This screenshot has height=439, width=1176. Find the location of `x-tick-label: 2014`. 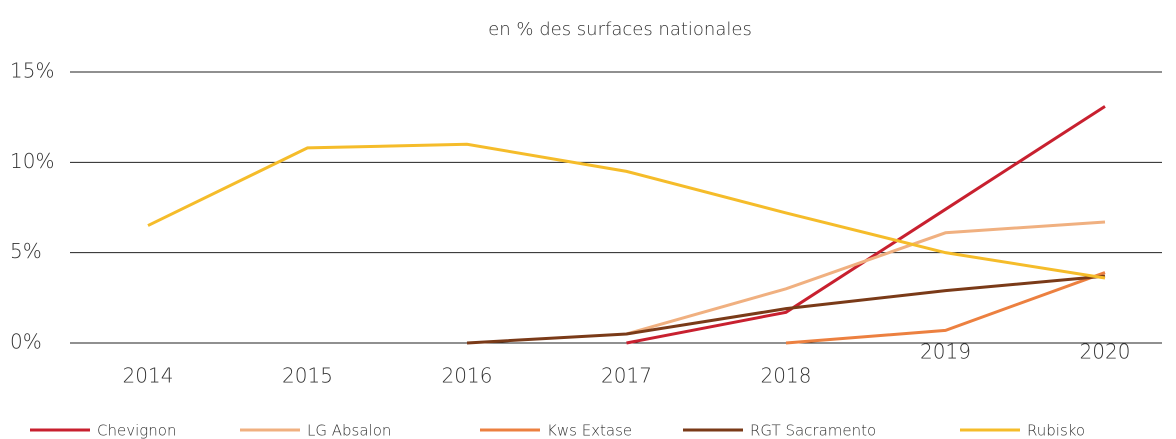

x-tick-label: 2014 is located at coordinates (148, 376).